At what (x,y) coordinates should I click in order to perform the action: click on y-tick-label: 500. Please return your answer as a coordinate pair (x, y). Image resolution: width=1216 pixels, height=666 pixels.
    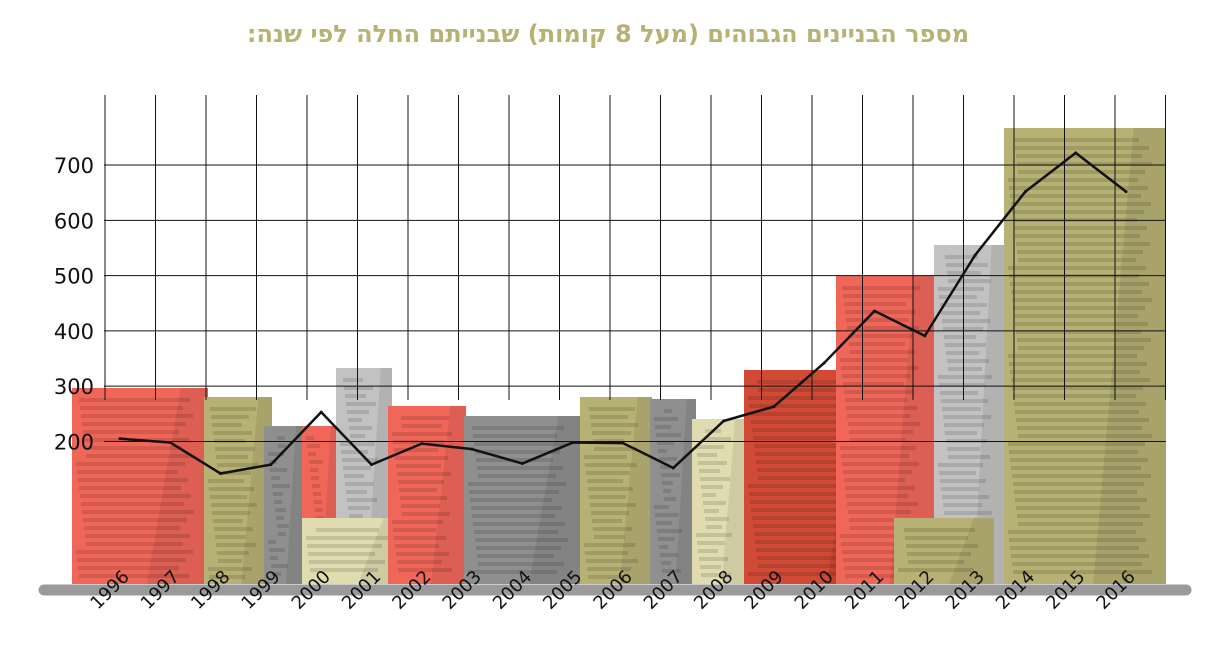
    Looking at the image, I should click on (74, 277).